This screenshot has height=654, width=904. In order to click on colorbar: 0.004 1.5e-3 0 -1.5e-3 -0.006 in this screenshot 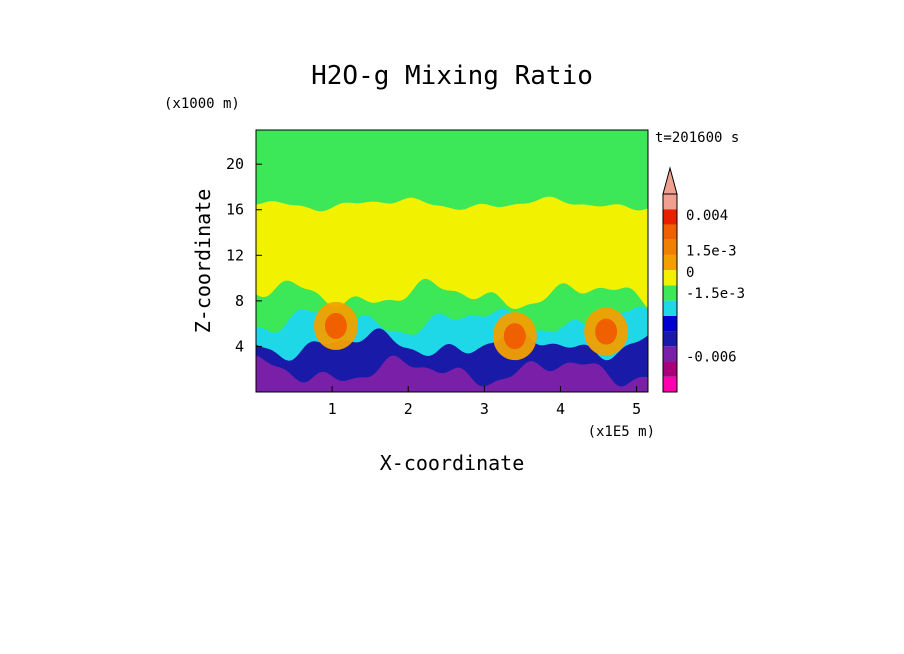, I will do `click(703, 279)`.